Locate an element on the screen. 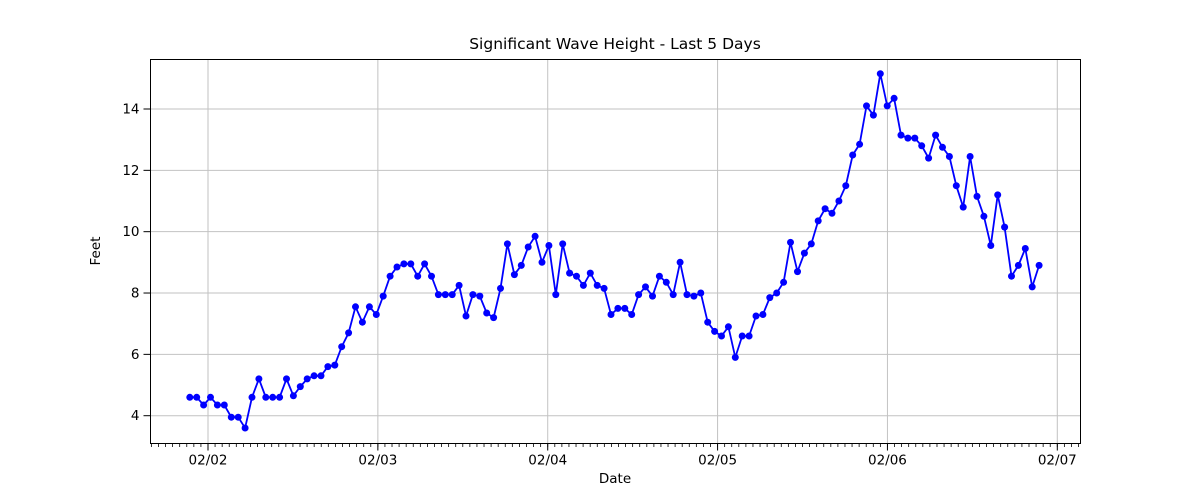 This screenshot has height=500, width=1200. x-tick-label: 02/07 is located at coordinates (1057, 461).